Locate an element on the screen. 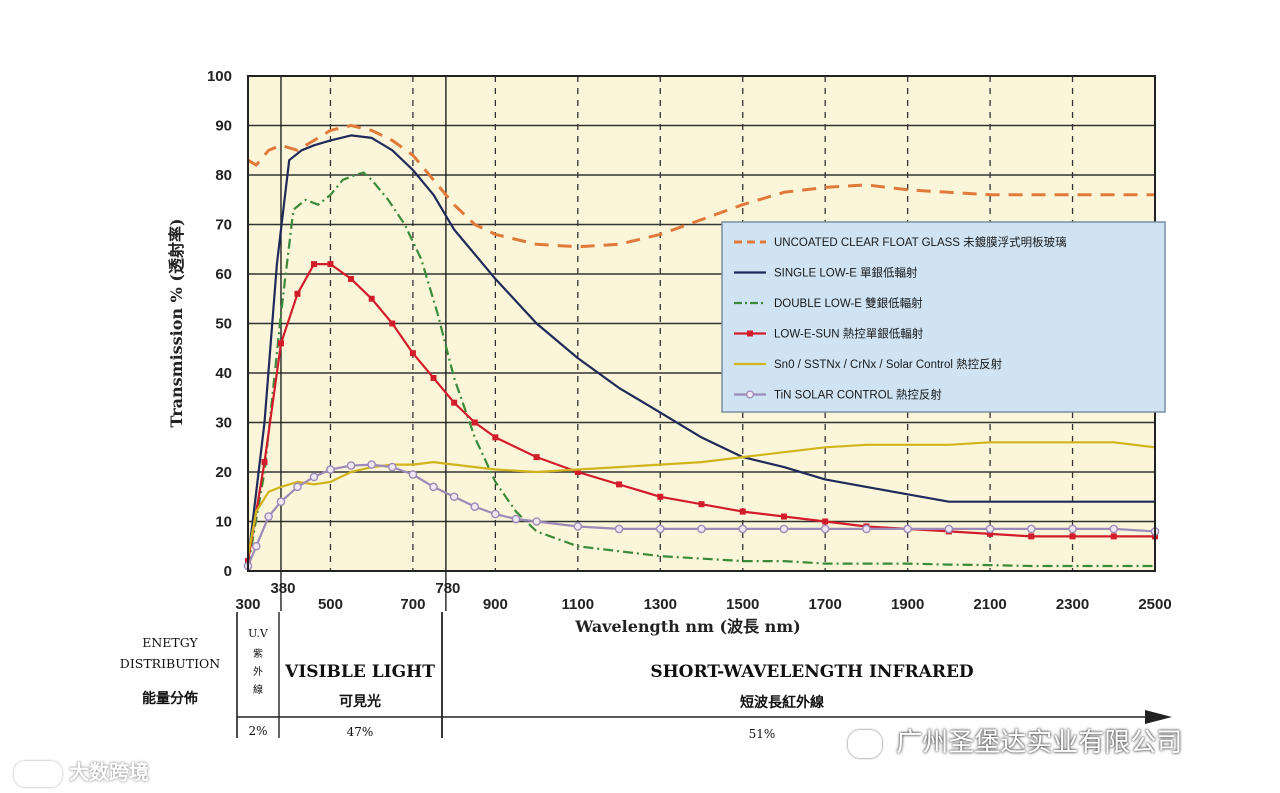  y-axis-title: Transmission % (透射率) is located at coordinates (176, 322).